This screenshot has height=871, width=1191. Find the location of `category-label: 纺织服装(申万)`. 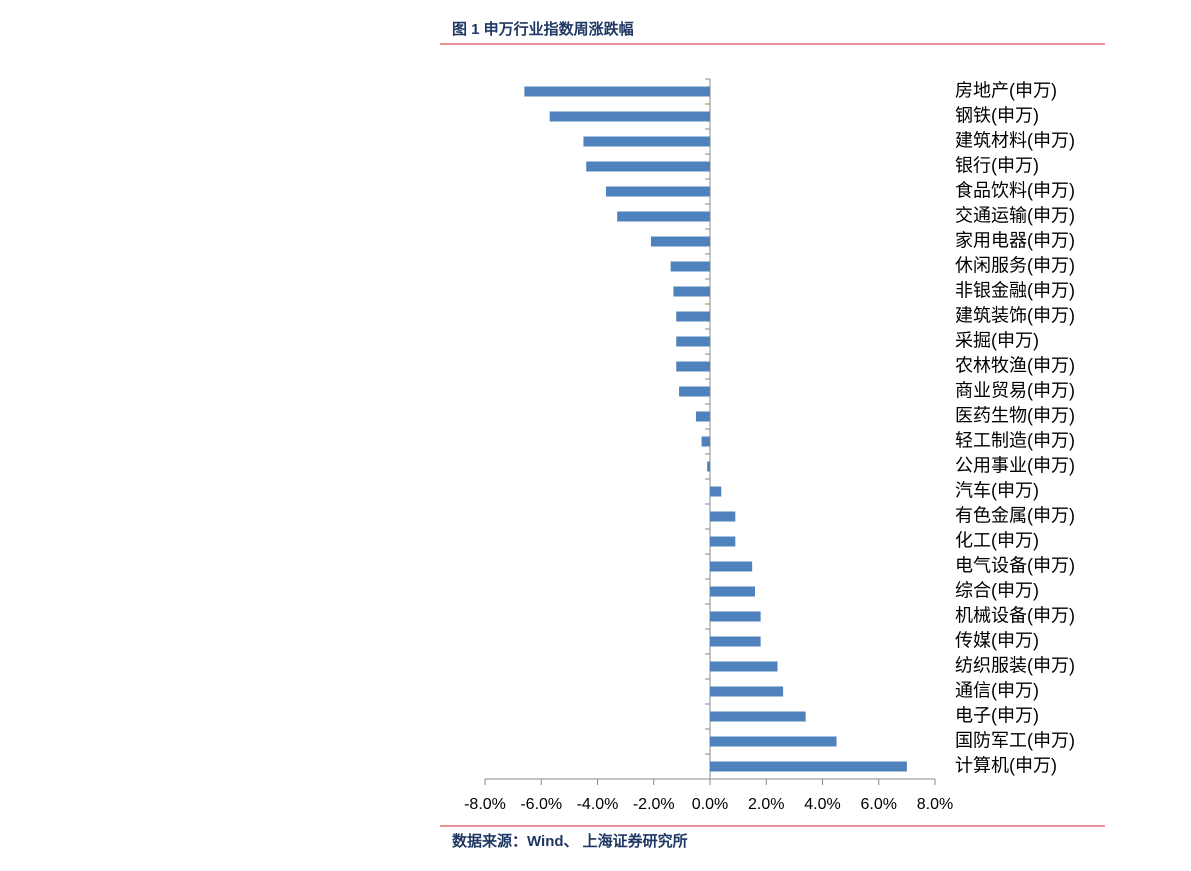

category-label: 纺织服装(申万) is located at coordinates (1015, 665).